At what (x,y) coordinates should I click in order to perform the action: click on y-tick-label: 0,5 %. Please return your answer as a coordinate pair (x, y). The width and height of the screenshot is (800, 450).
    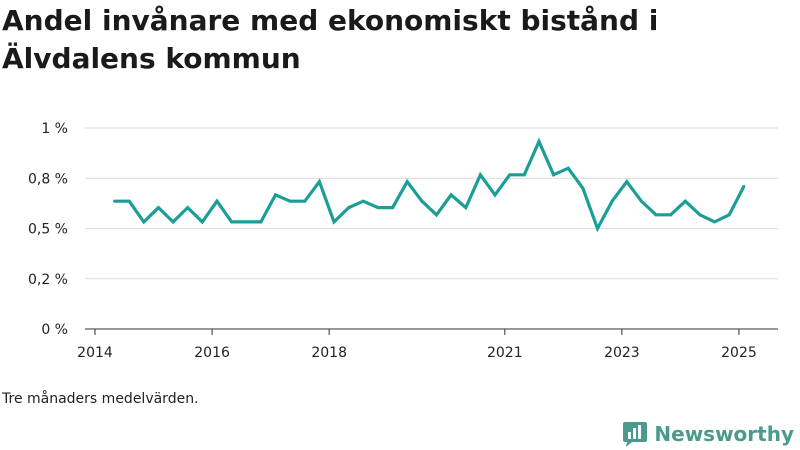
    Looking at the image, I should click on (48, 230).